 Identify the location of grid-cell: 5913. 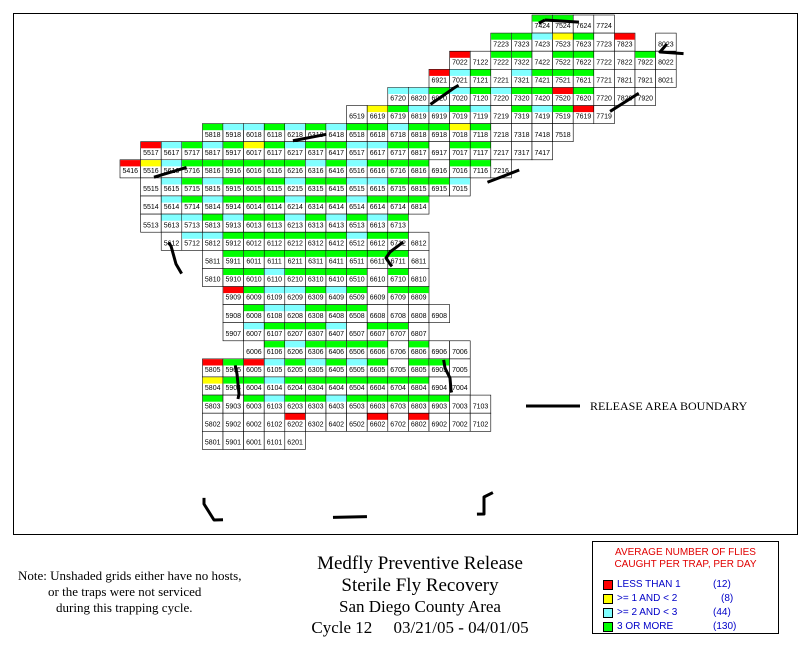
(233, 223).